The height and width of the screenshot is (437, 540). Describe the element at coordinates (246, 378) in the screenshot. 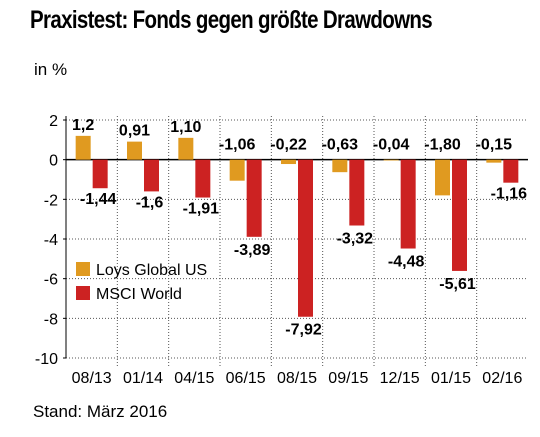

I see `x-tick-label: 06/15` at that location.